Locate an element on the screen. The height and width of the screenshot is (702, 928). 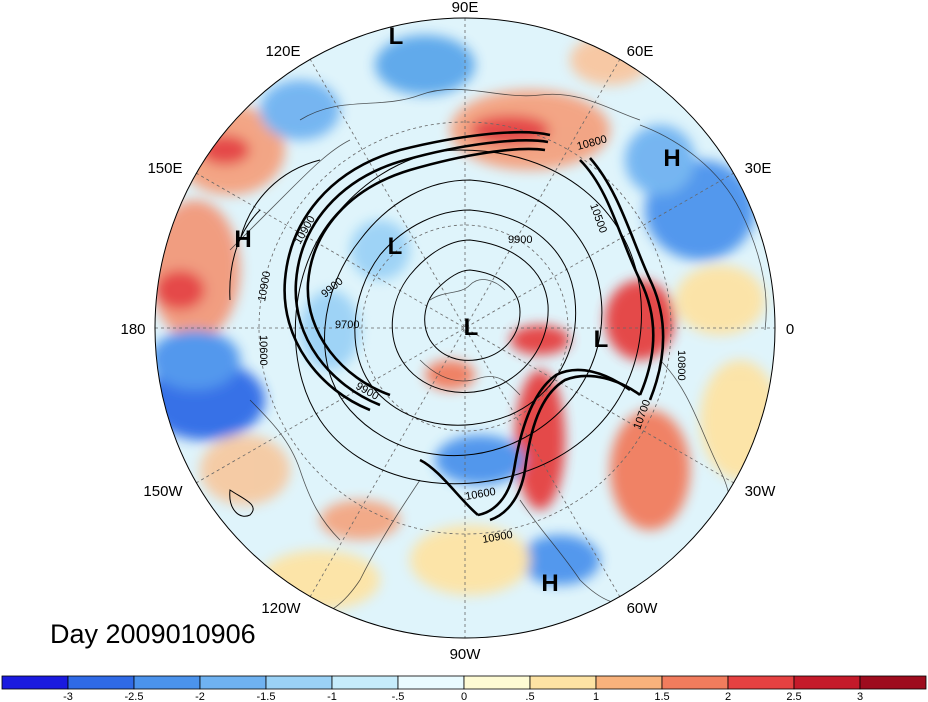
lon-label-180: 180 is located at coordinates (132, 329).